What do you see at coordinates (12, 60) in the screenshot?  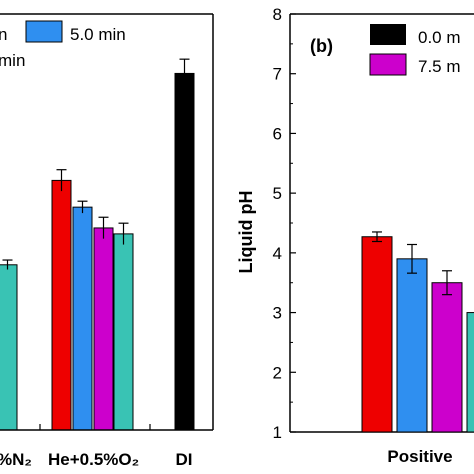 I see `legend-a-label-2: min` at bounding box center [12, 60].